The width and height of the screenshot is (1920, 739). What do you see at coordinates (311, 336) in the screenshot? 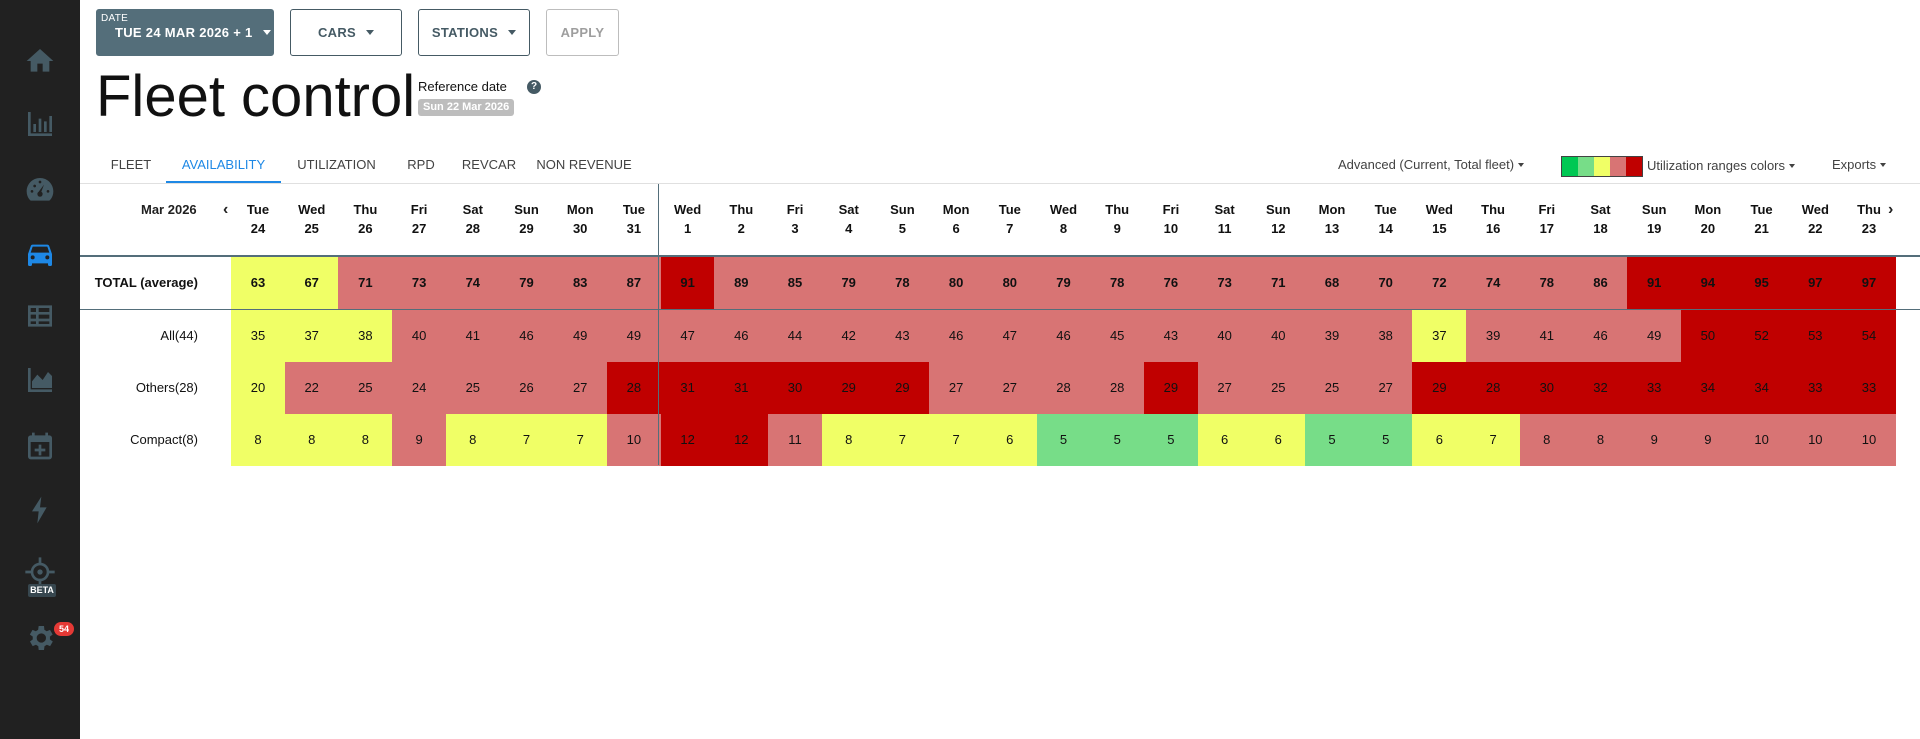
I see `grid-cell: 37` at bounding box center [311, 336].